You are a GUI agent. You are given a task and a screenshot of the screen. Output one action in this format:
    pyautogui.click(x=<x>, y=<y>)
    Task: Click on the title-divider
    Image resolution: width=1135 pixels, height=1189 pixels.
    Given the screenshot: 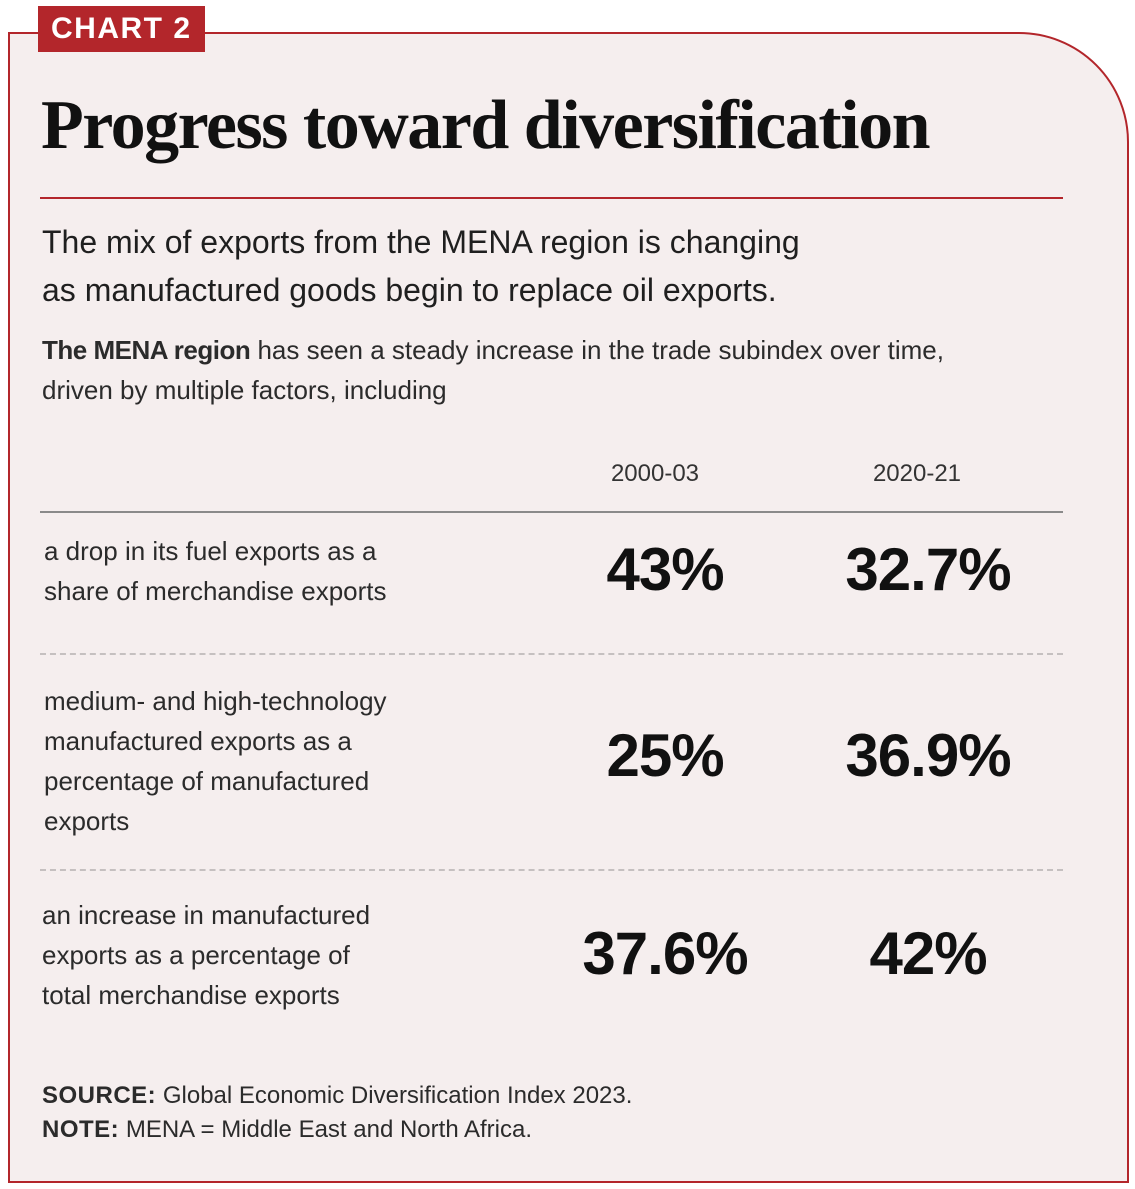 What is the action you would take?
    pyautogui.click(x=551, y=198)
    